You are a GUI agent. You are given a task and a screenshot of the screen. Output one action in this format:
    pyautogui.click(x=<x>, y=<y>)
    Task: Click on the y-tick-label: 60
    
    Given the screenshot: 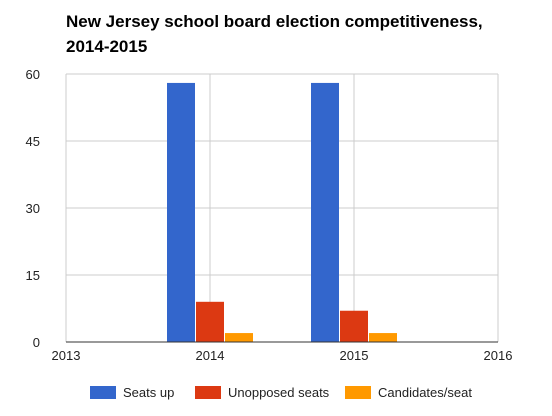 What is the action you would take?
    pyautogui.click(x=33, y=74)
    